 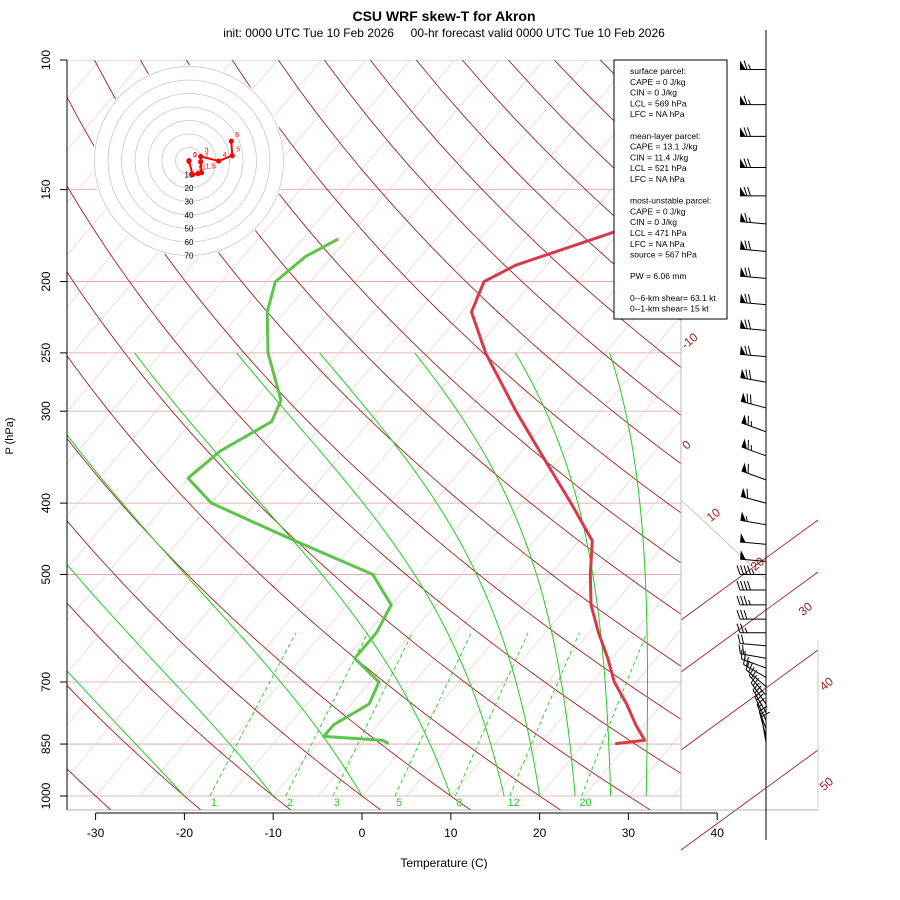 What do you see at coordinates (669, 309) in the screenshot?
I see `info-line: 0--1-km shear= 15 kt` at bounding box center [669, 309].